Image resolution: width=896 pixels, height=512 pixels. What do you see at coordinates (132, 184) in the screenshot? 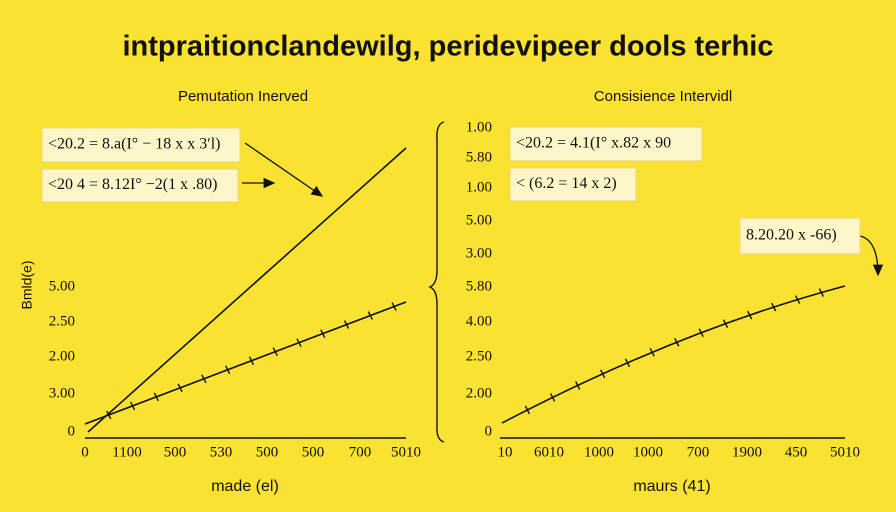
I see `annotation: <20 4 = 8.12I° −2(1 x .80)` at bounding box center [132, 184].